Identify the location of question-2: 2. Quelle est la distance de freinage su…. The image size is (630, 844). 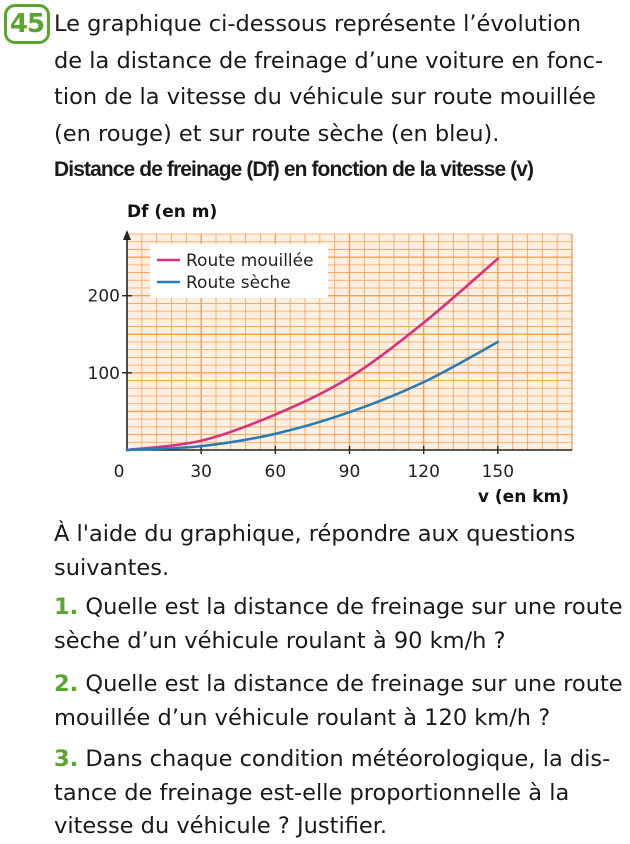
(339, 701).